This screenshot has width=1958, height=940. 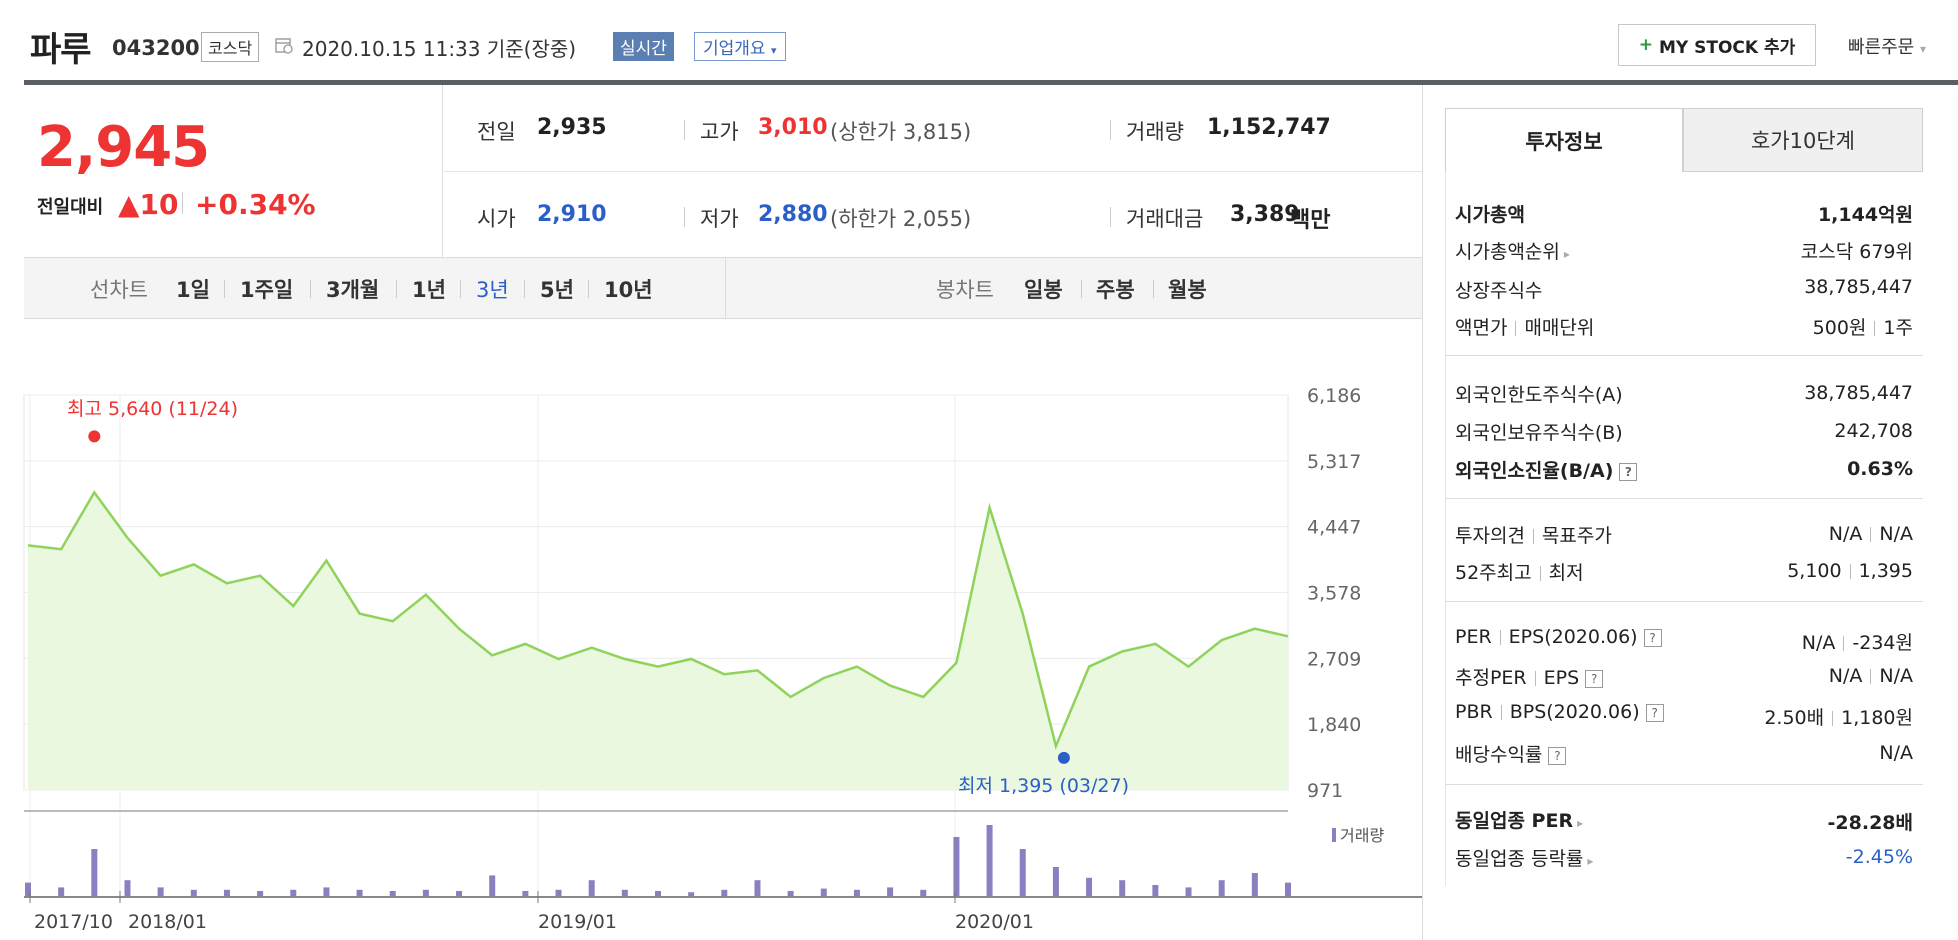 What do you see at coordinates (1814, 571) in the screenshot?
I see `52w-high-number: 5,100` at bounding box center [1814, 571].